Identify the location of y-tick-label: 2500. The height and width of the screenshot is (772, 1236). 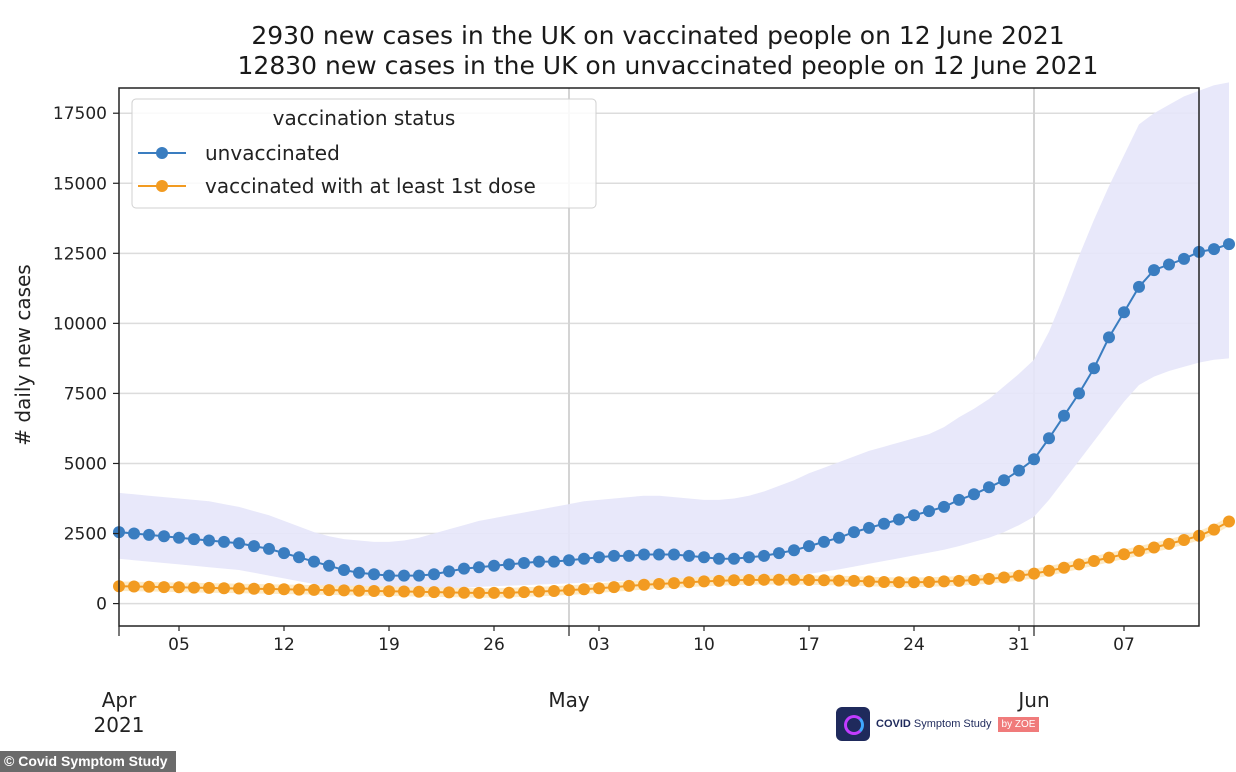
(85, 535).